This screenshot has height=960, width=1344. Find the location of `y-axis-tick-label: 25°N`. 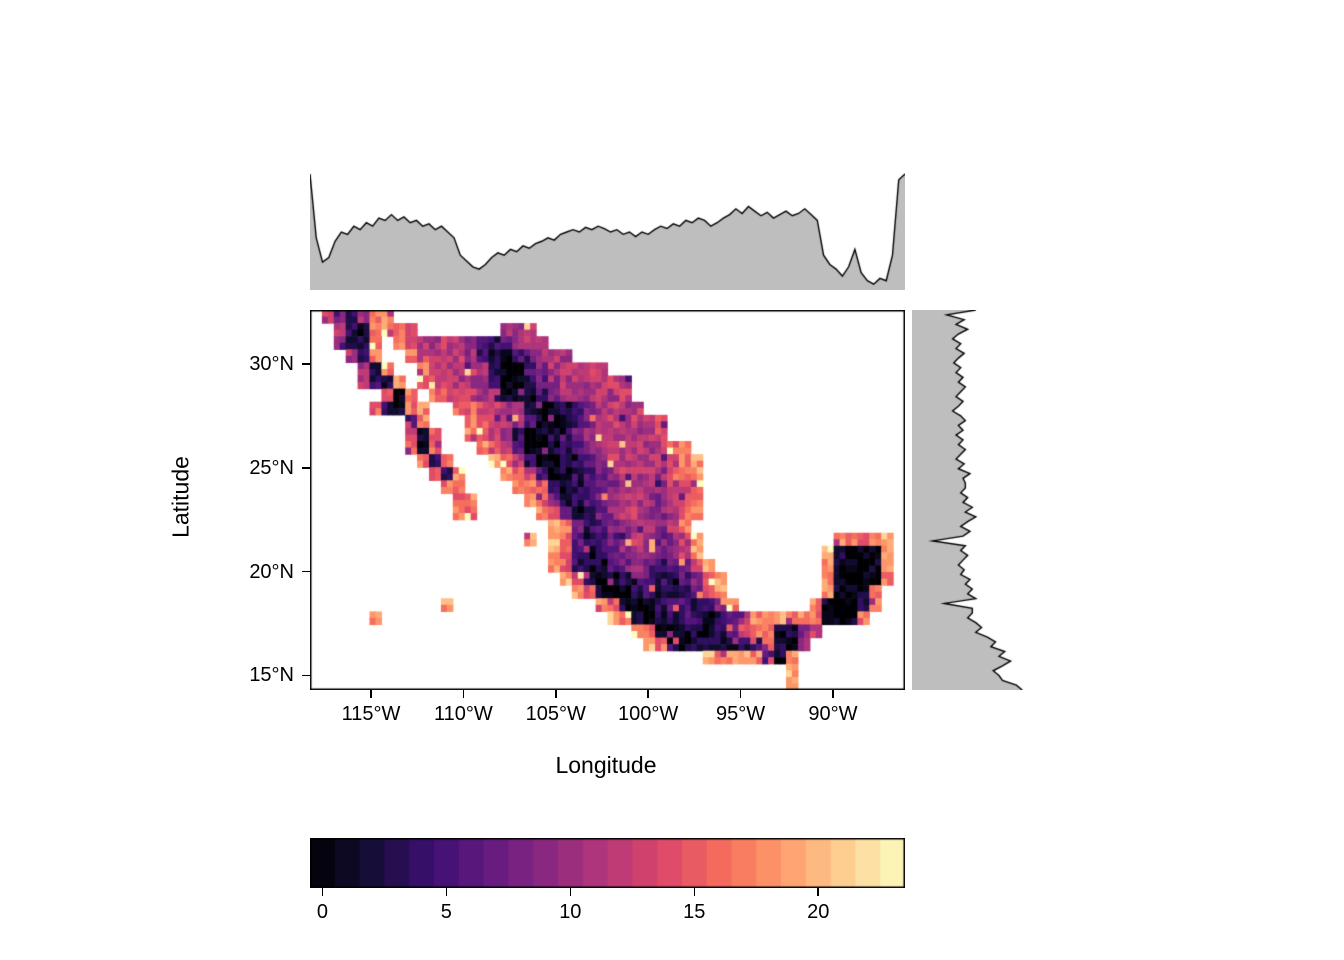

y-axis-tick-label: 25°N is located at coordinates (271, 467).